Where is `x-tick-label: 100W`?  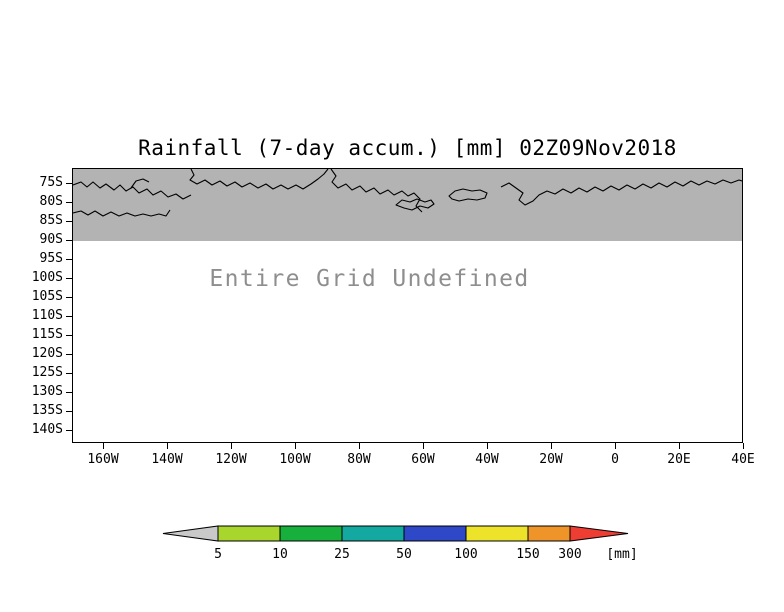
x-tick-label: 100W is located at coordinates (295, 459).